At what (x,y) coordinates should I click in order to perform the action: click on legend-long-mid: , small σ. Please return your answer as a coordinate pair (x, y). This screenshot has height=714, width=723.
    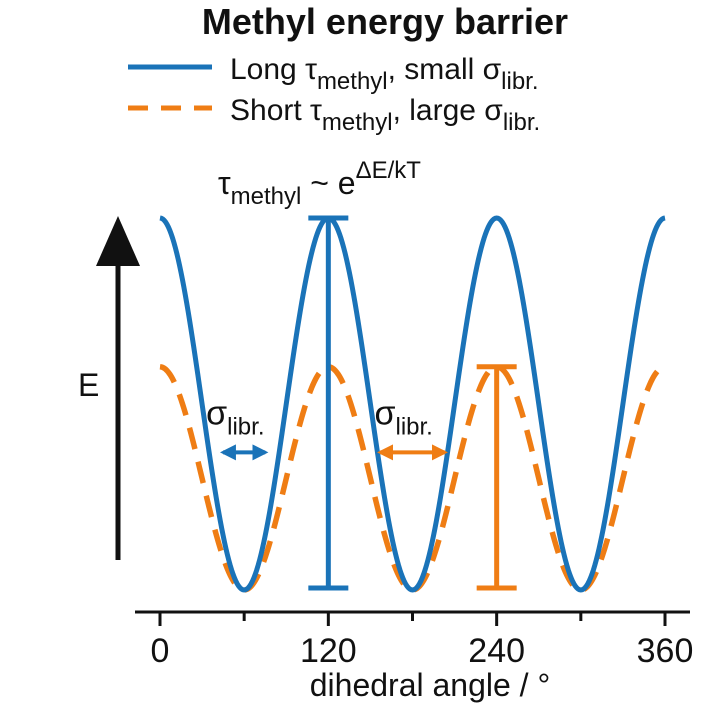
    Looking at the image, I should click on (445, 69).